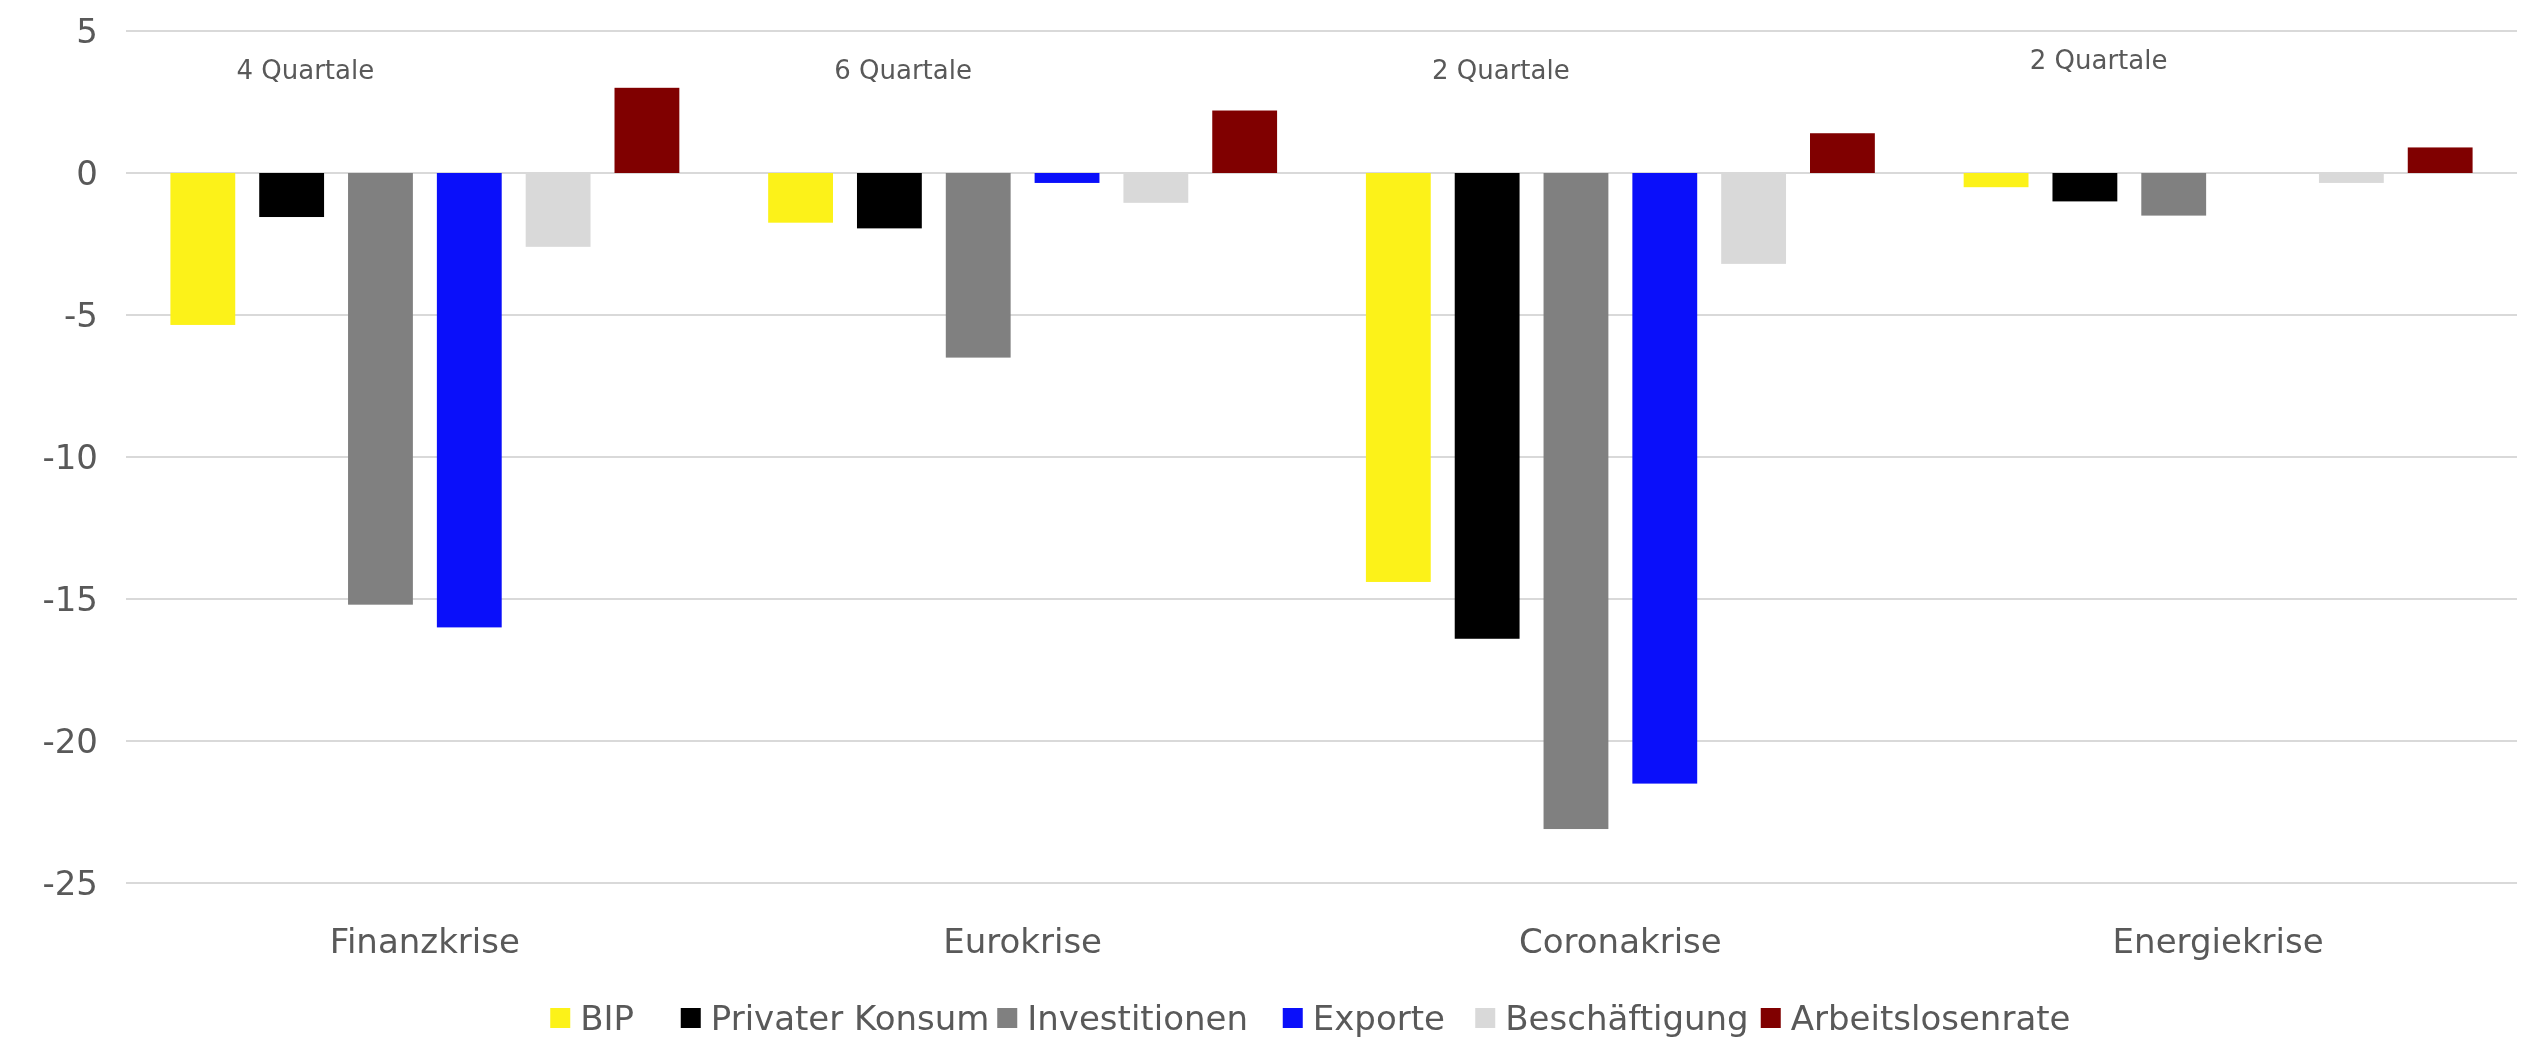 The height and width of the screenshot is (1064, 2535). What do you see at coordinates (424, 941) in the screenshot?
I see `x-tick-label: Finanzkrise` at bounding box center [424, 941].